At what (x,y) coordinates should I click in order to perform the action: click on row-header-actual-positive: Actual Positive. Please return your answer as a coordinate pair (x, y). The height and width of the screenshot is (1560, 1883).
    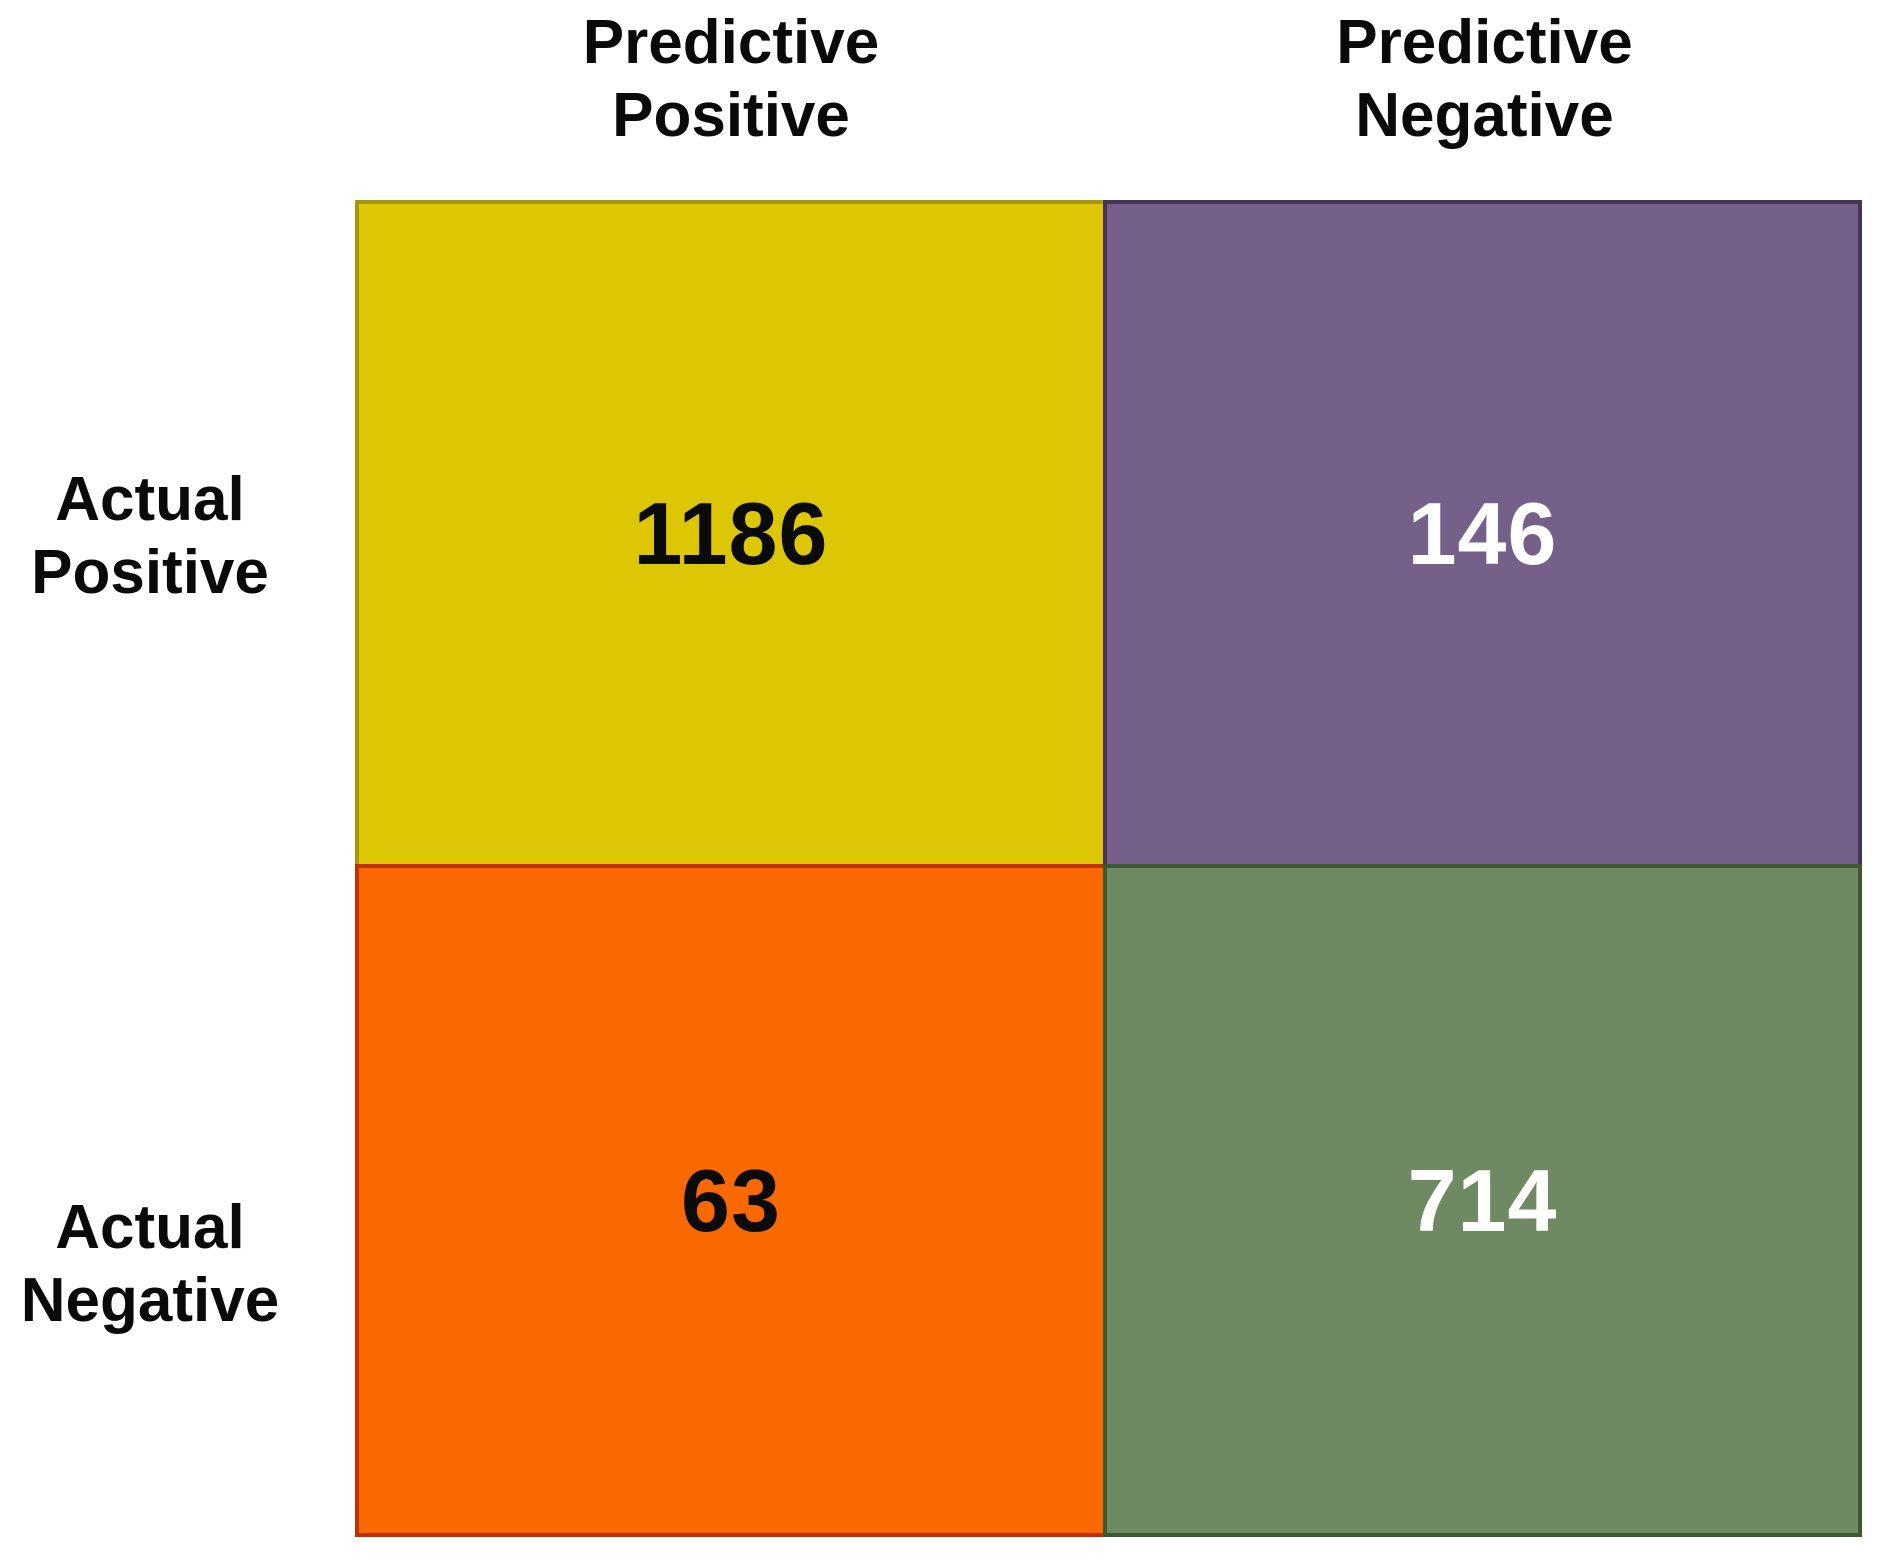
    Looking at the image, I should click on (150, 536).